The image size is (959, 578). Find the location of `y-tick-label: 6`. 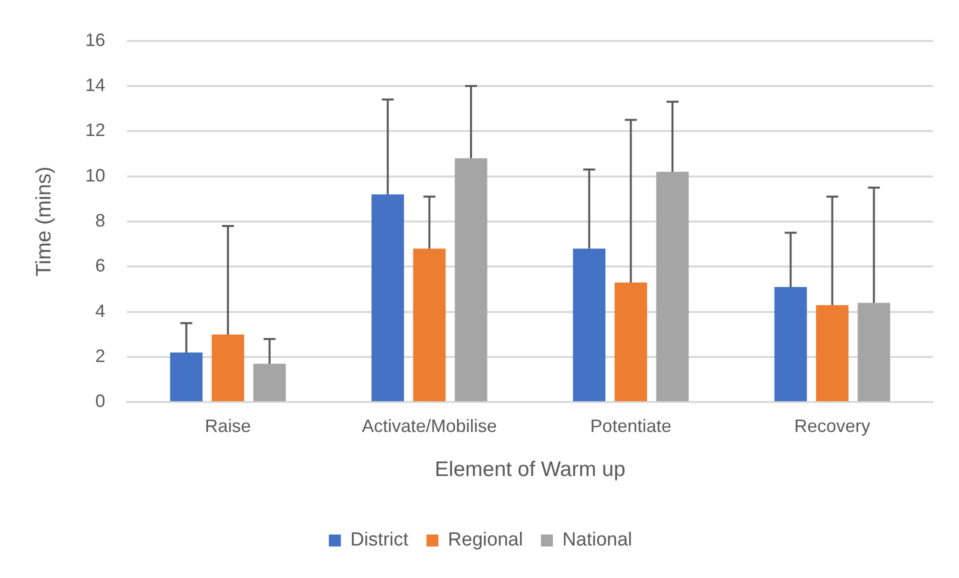

y-tick-label: 6 is located at coordinates (100, 266).